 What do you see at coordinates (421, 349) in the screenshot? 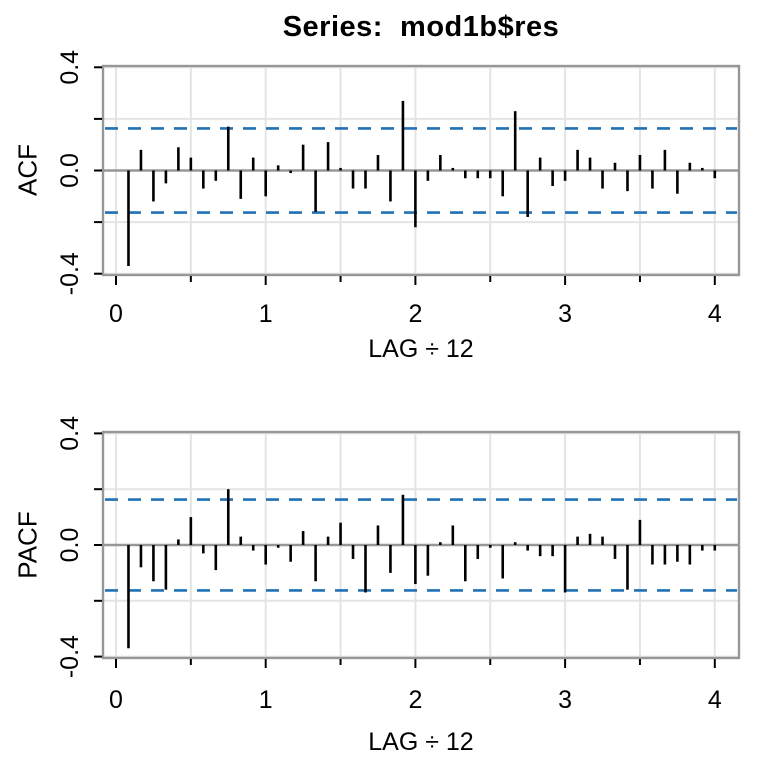
I see `acf-x-axis-label: LAG ÷ 12` at bounding box center [421, 349].